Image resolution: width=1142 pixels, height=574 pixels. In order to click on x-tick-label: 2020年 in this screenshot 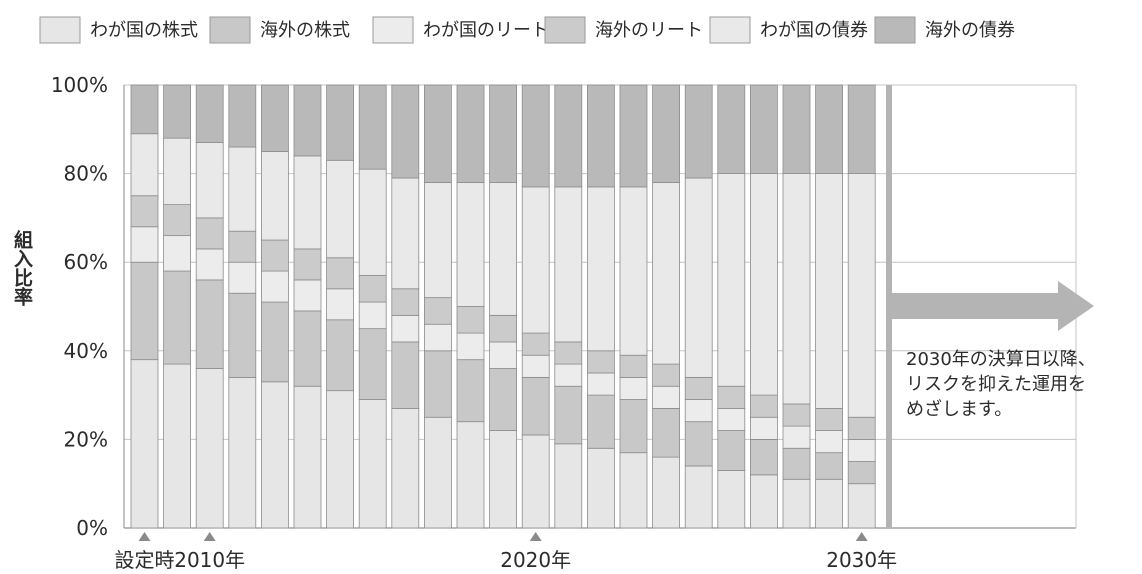, I will do `click(535, 560)`.